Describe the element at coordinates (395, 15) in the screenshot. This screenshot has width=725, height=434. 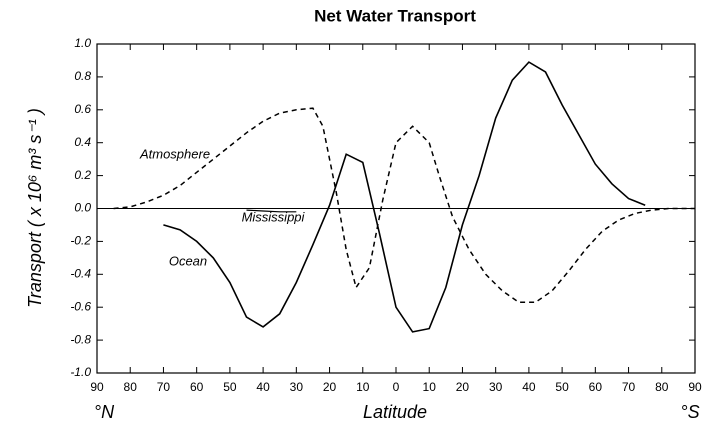
I see `chart-title: Net Water Transport` at that location.